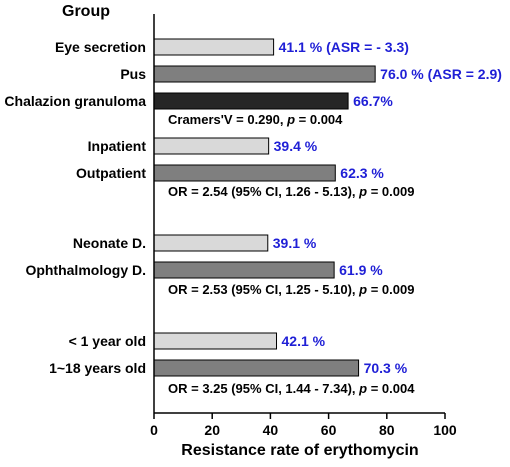 This screenshot has height=467, width=510. What do you see at coordinates (107, 341) in the screenshot?
I see `category-label: < 1 year old` at bounding box center [107, 341].